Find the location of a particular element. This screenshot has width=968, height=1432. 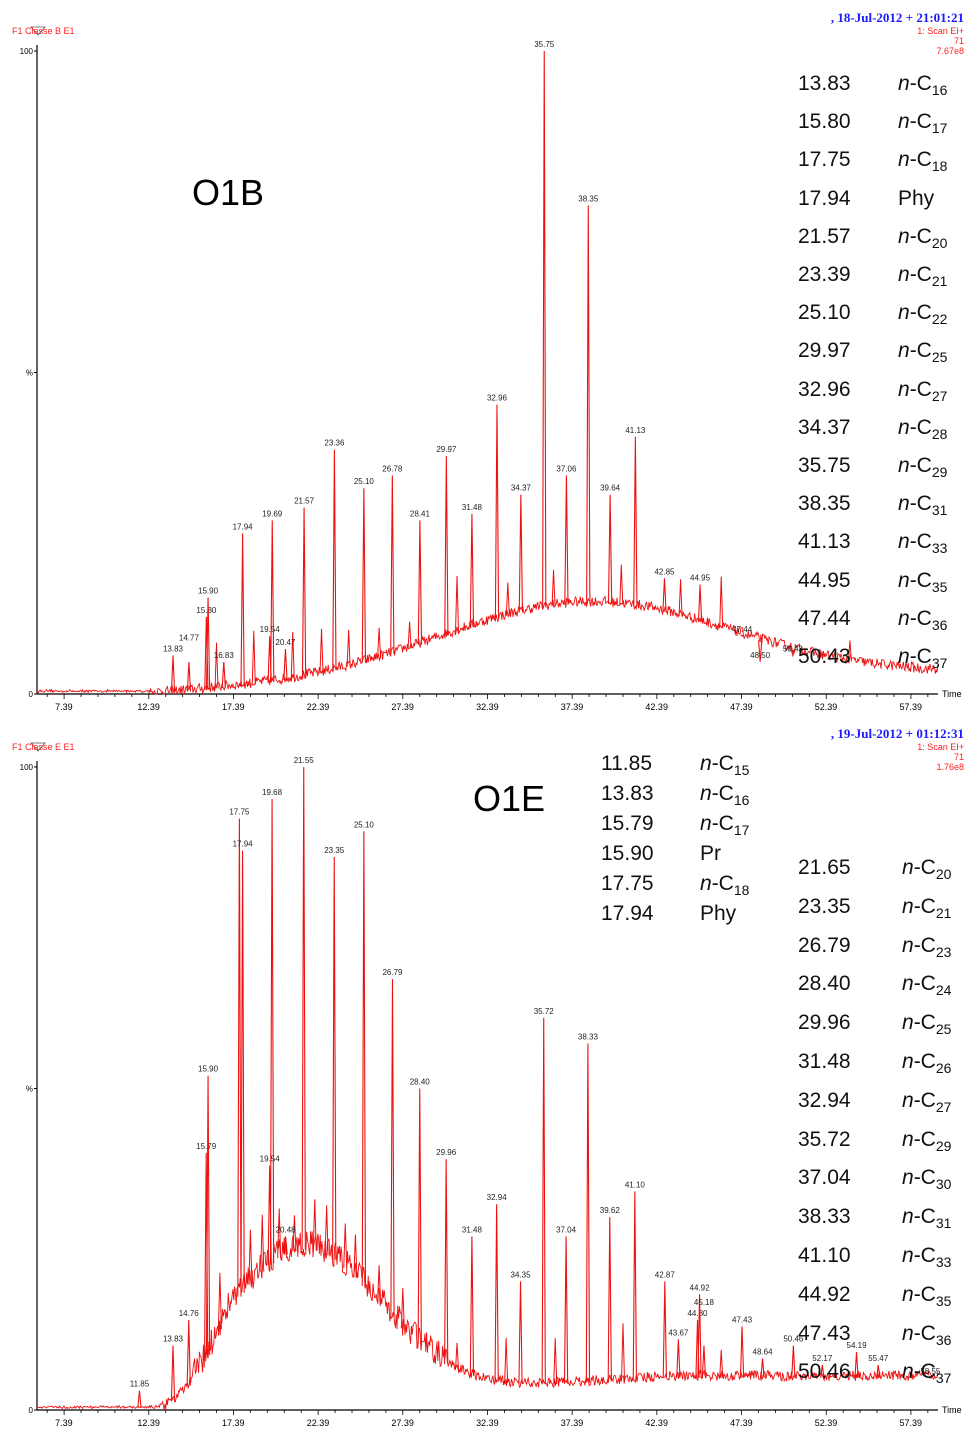

peak-label: 47.44 is located at coordinates (742, 629).